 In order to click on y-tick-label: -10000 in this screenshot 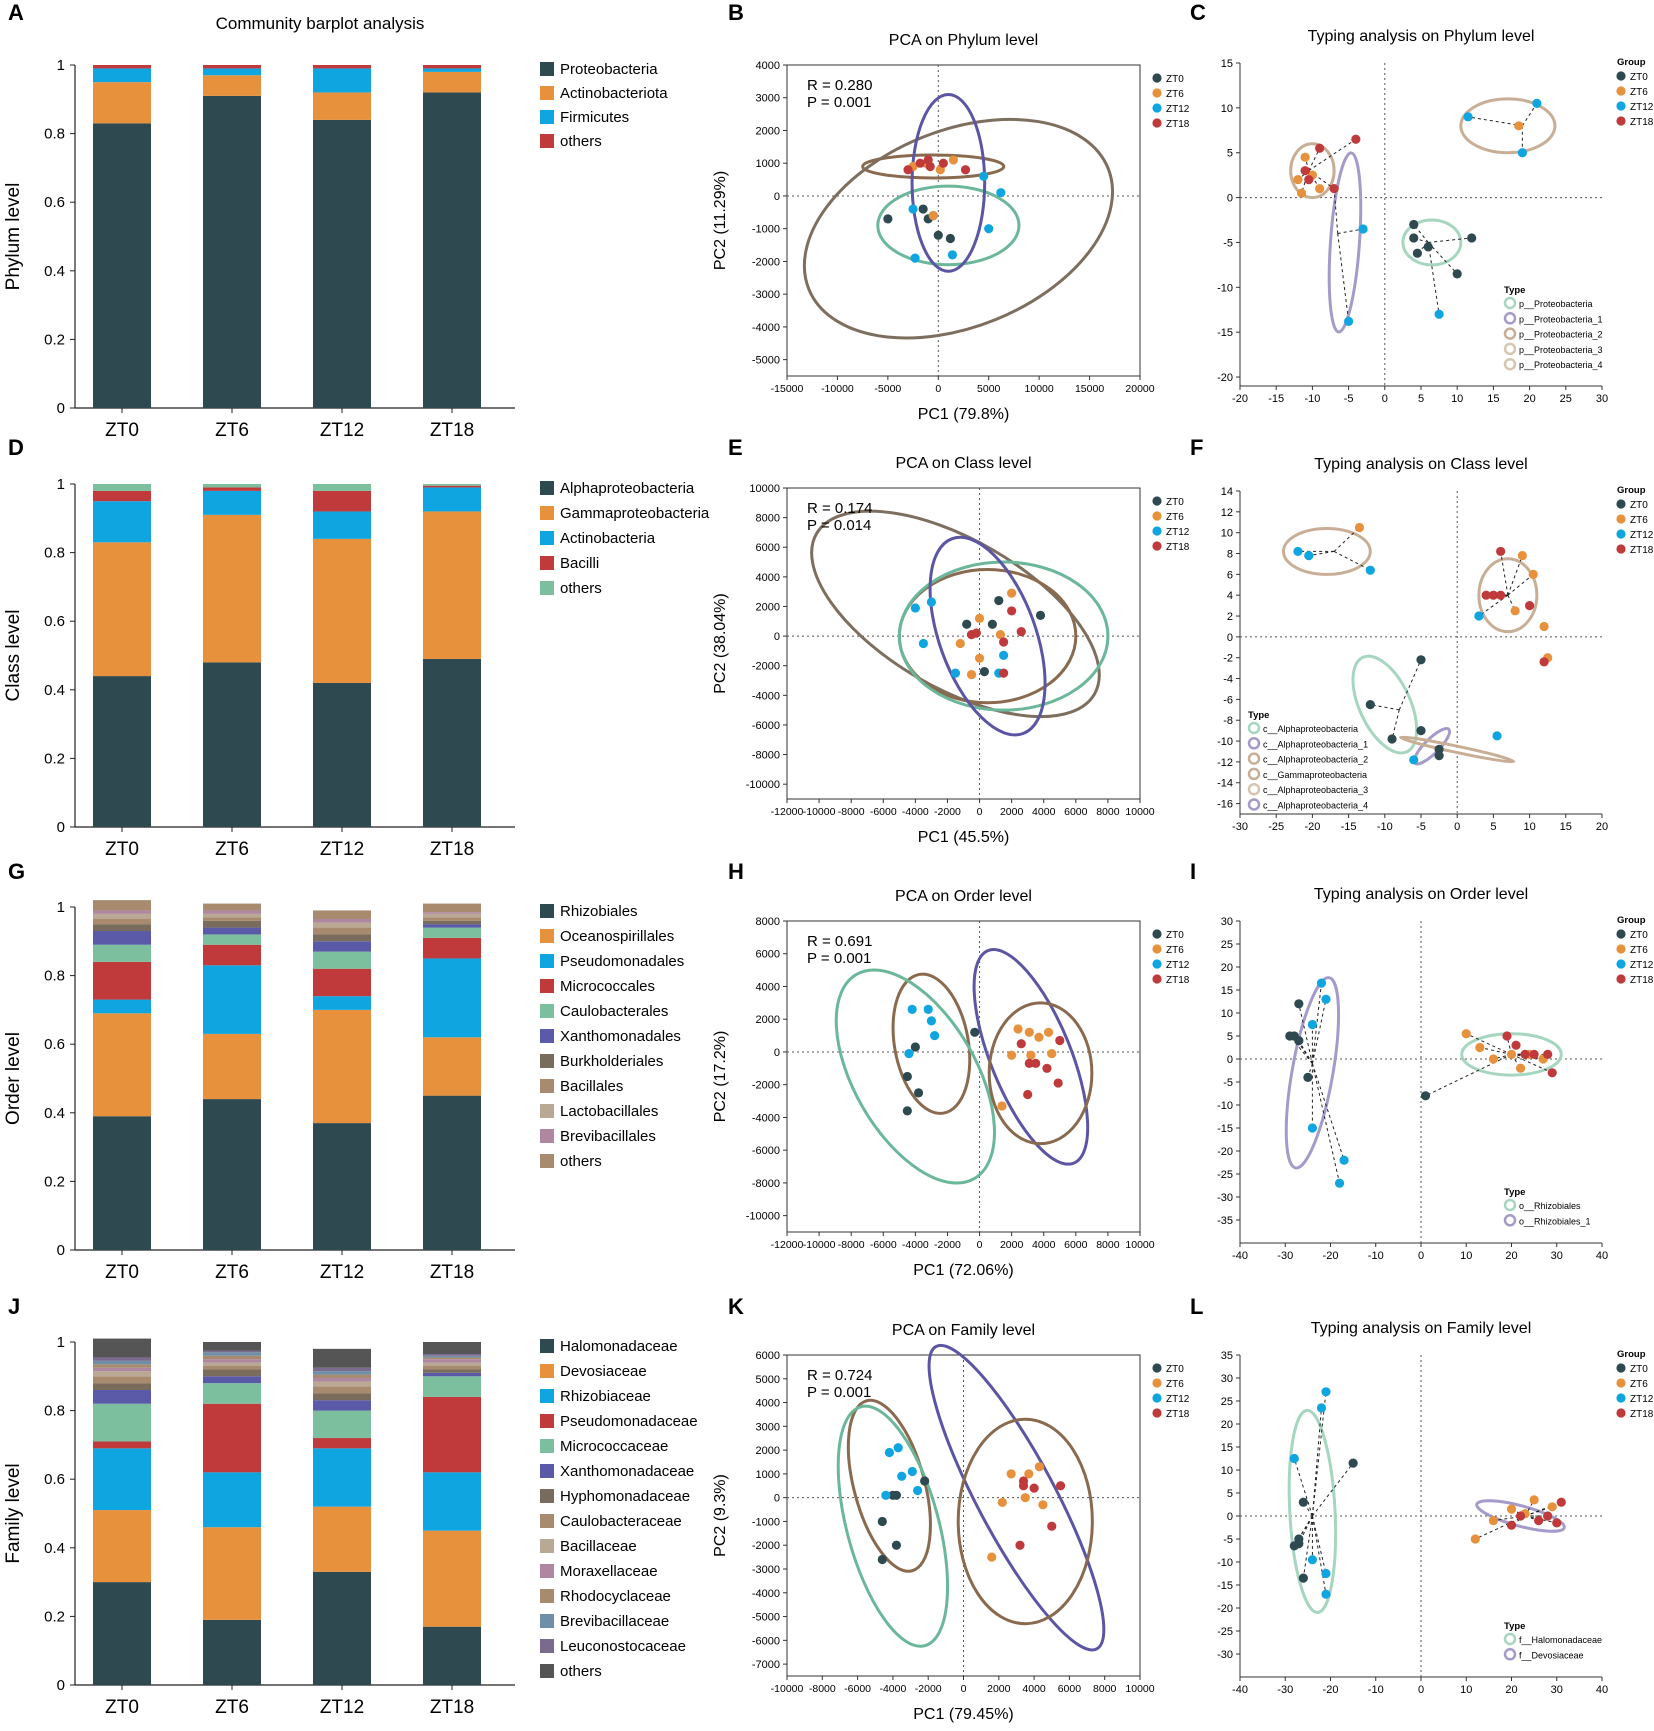, I will do `click(763, 785)`.